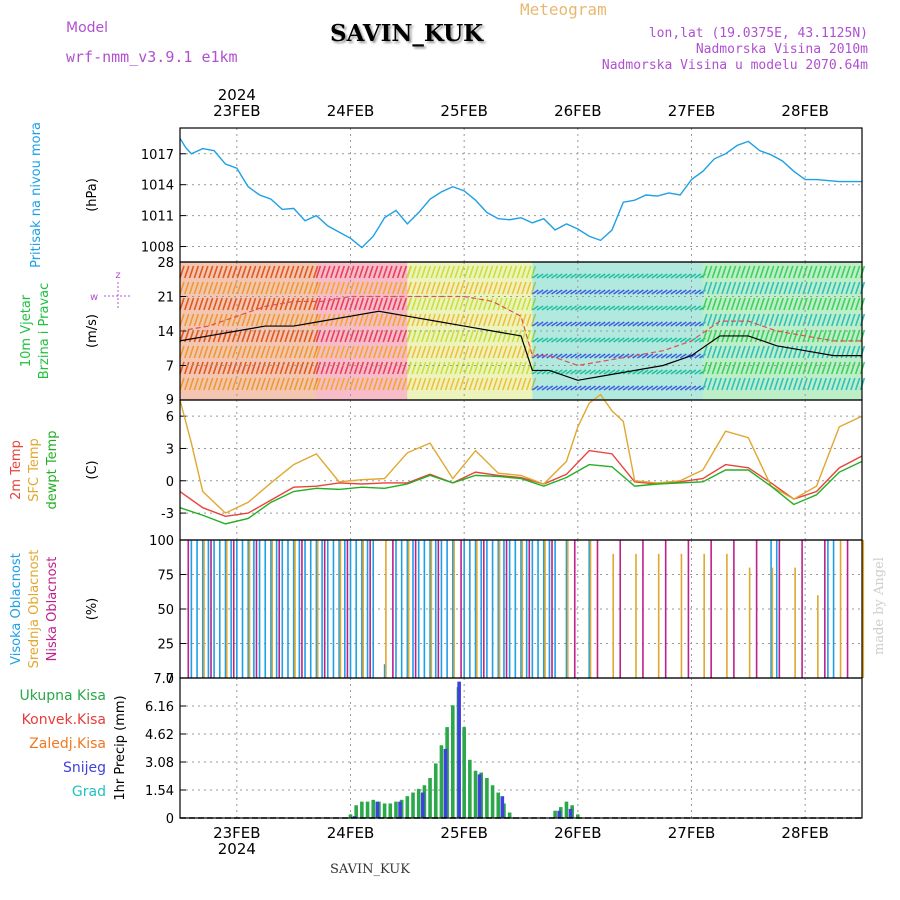 The height and width of the screenshot is (900, 900). What do you see at coordinates (170, 449) in the screenshot?
I see `y-tick-label: 3` at bounding box center [170, 449].